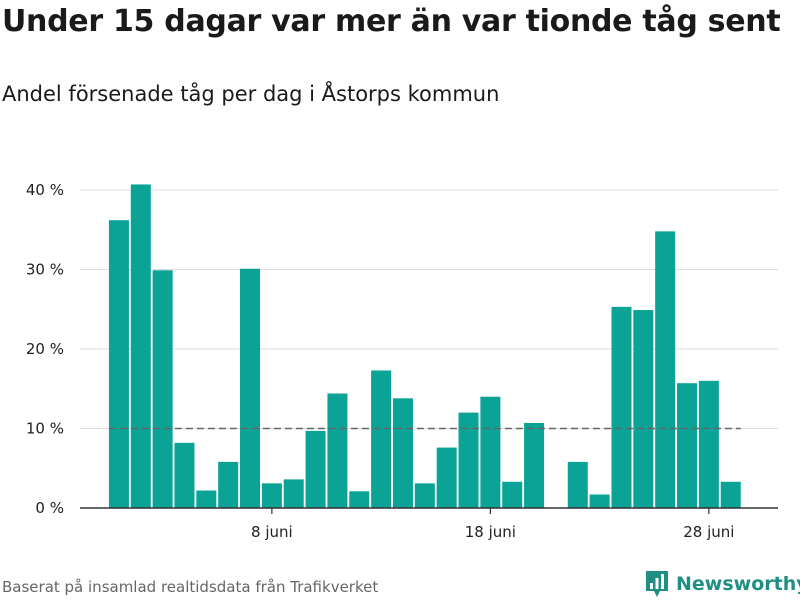 The image size is (800, 600). I want to click on brand-logo: Newsworthy, so click(722, 584).